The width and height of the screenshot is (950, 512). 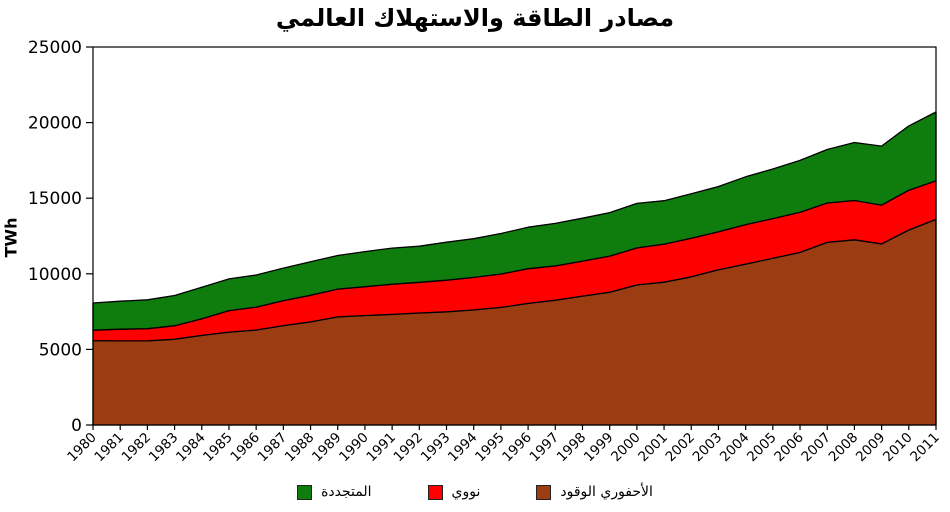 What do you see at coordinates (60, 350) in the screenshot?
I see `y-tick-label: 5000` at bounding box center [60, 350].